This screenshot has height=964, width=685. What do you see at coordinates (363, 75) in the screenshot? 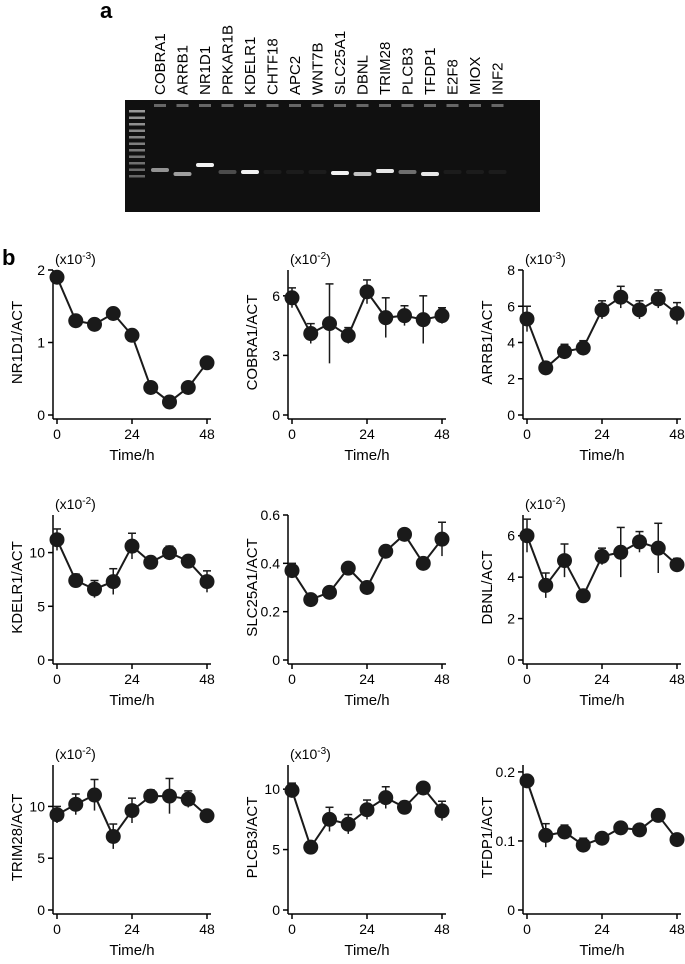
I see `lane-label: DBNL` at bounding box center [363, 75].